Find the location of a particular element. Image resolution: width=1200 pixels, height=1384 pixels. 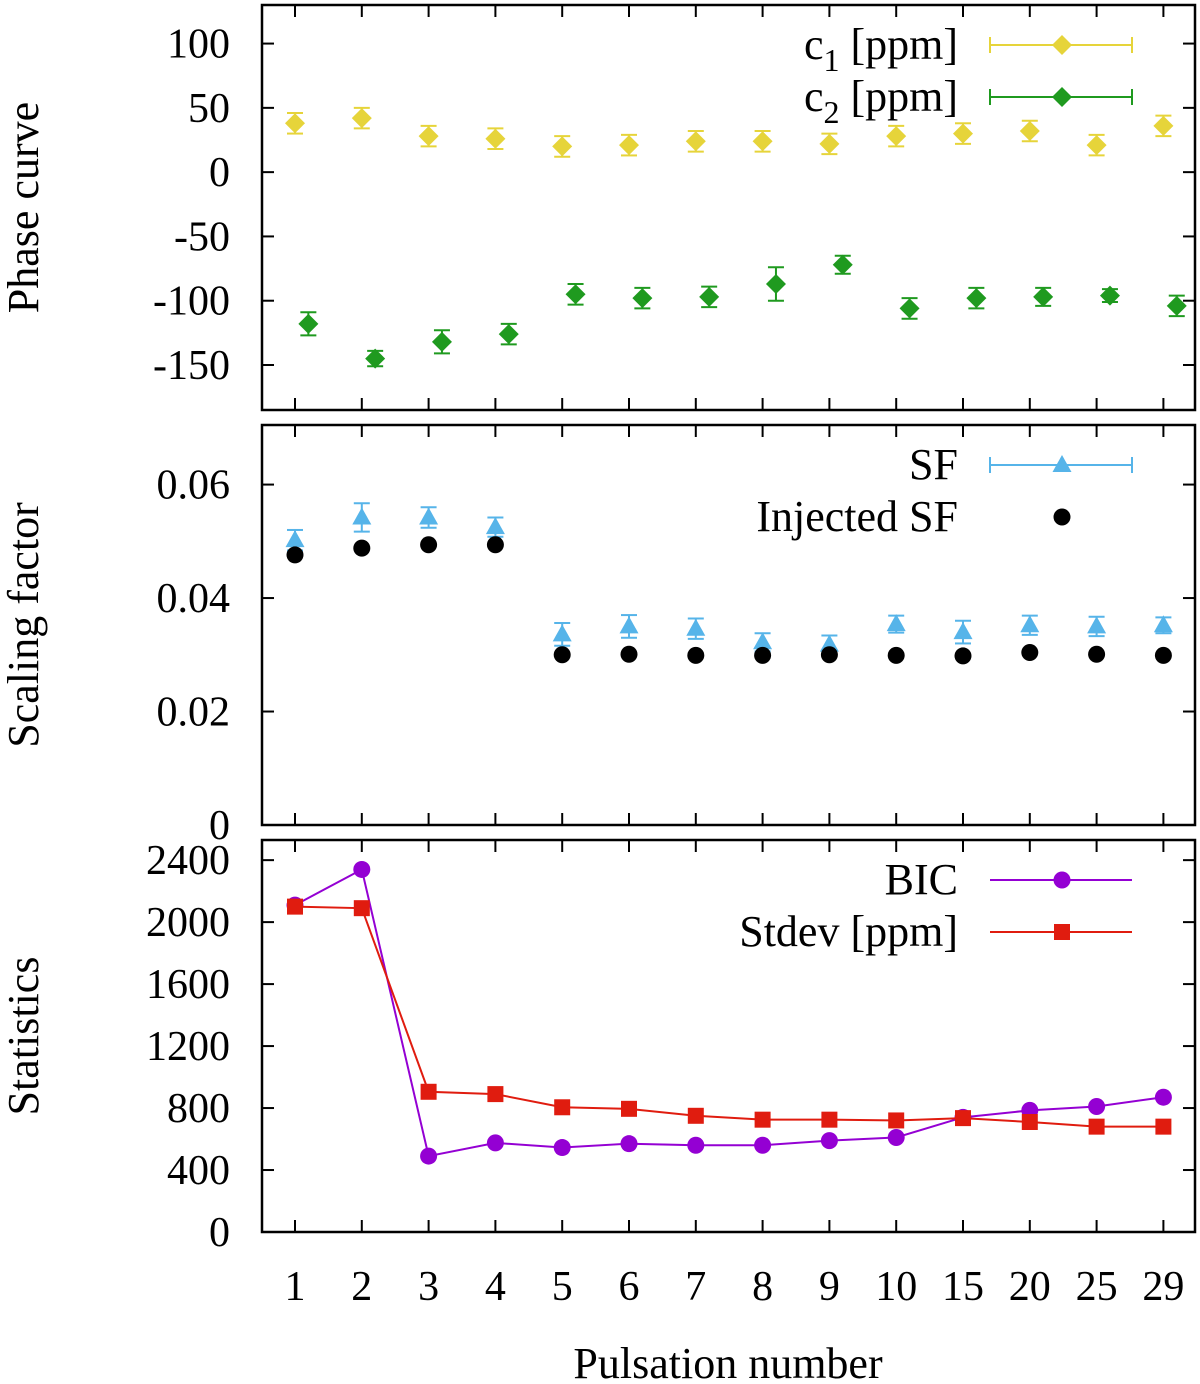

legend-label-subscript: 1 is located at coordinates (831, 60).